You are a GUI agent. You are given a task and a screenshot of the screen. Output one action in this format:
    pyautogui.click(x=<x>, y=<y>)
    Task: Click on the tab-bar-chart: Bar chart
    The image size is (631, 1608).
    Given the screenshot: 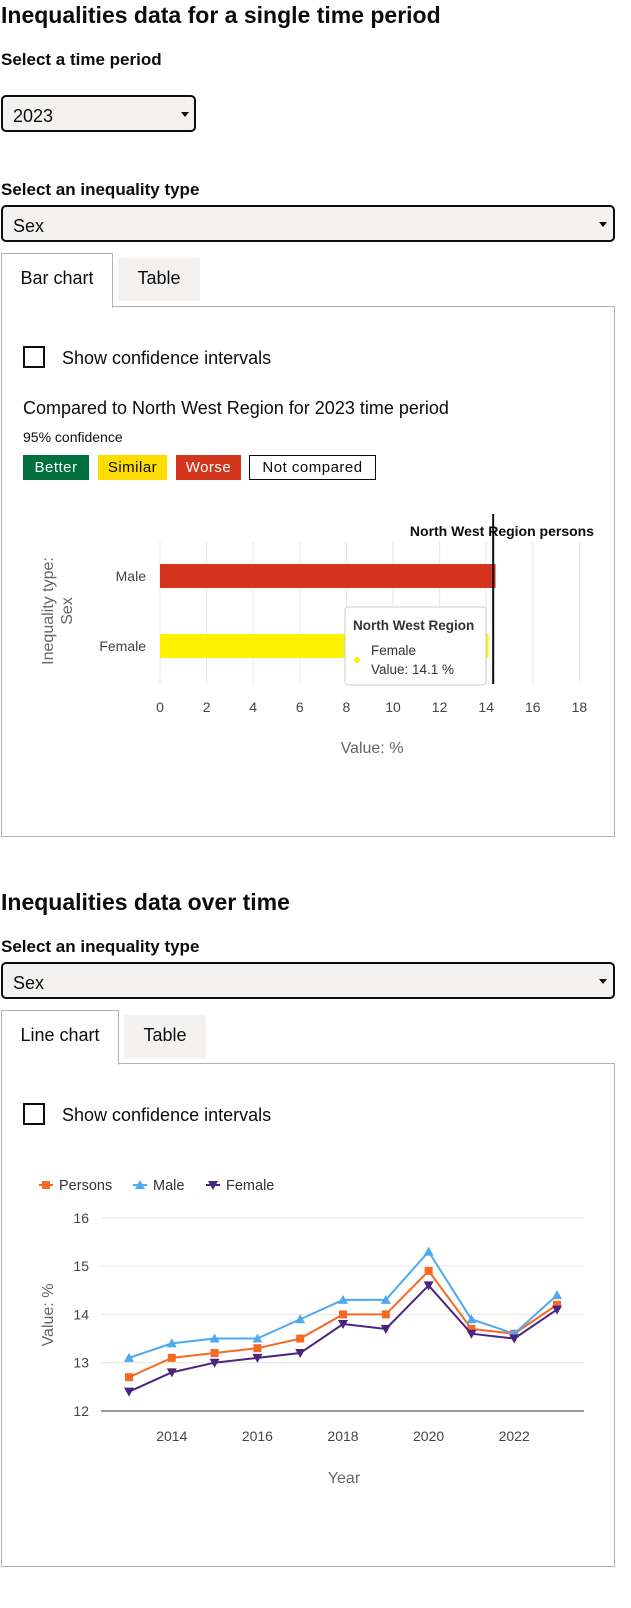 What is the action you would take?
    pyautogui.click(x=57, y=280)
    